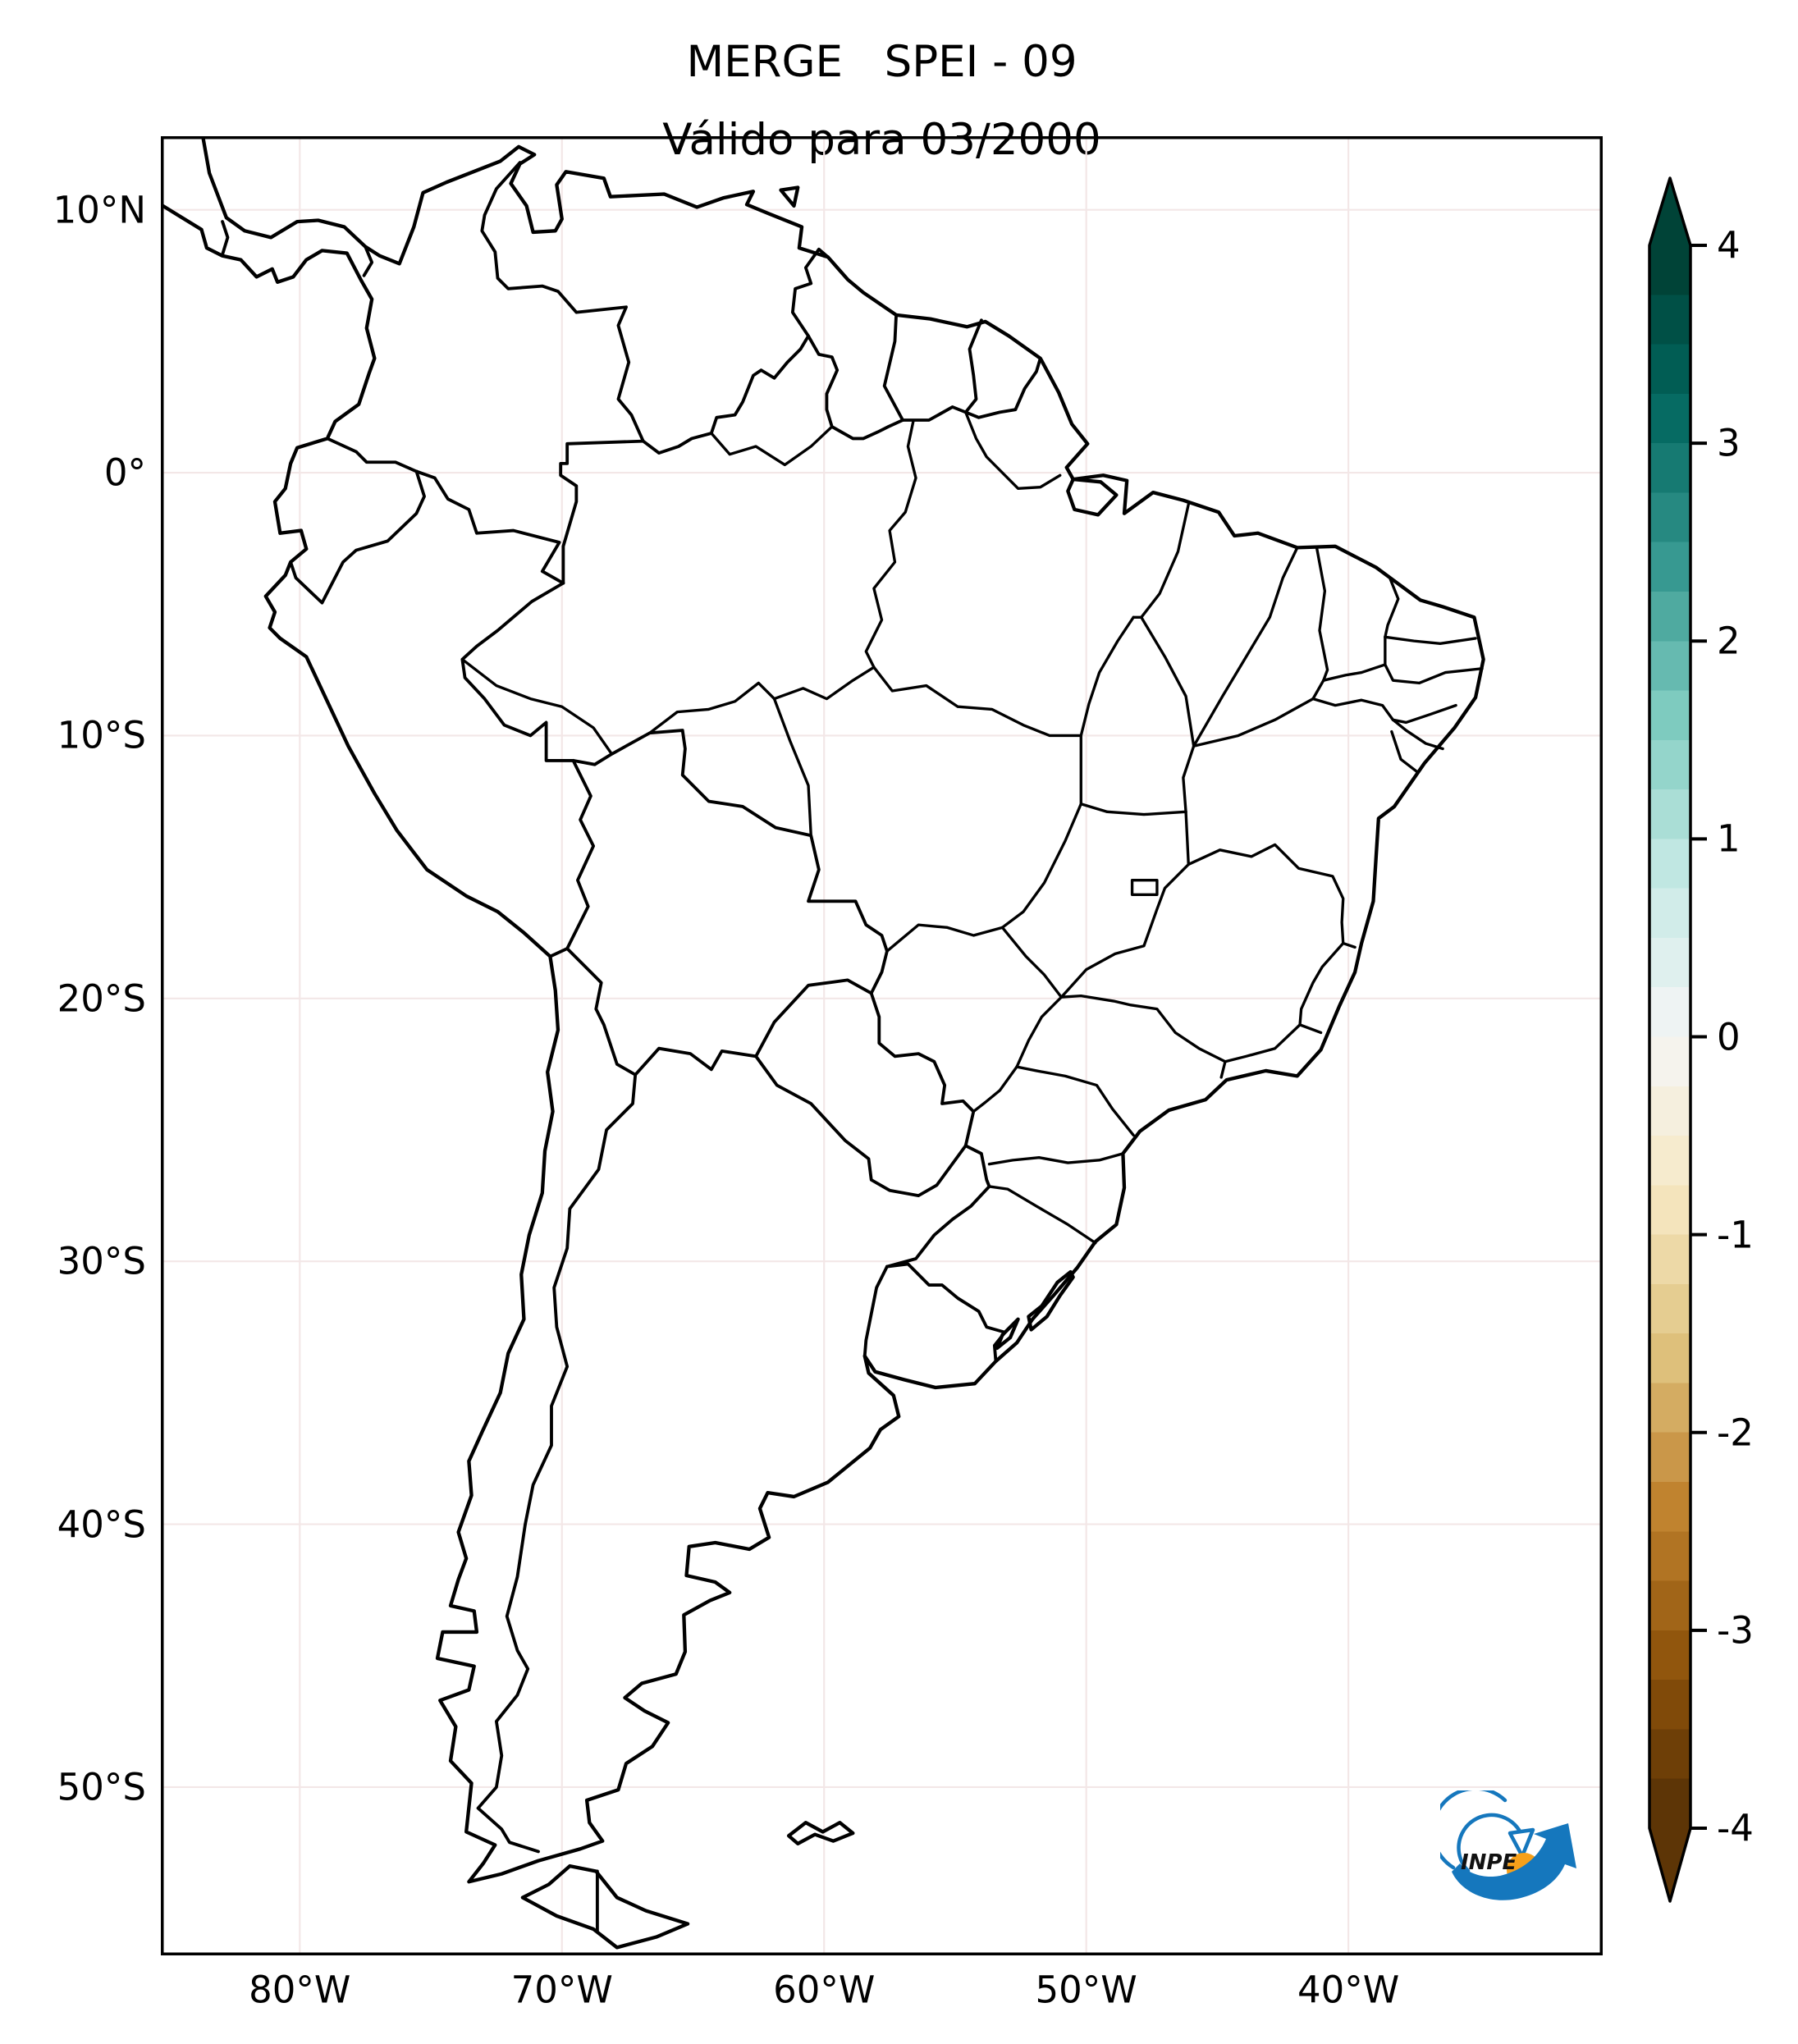 The width and height of the screenshot is (1798, 2044). I want to click on title-block: MERGE SPEI - 09 Válido para 03/2000, so click(882, 101).